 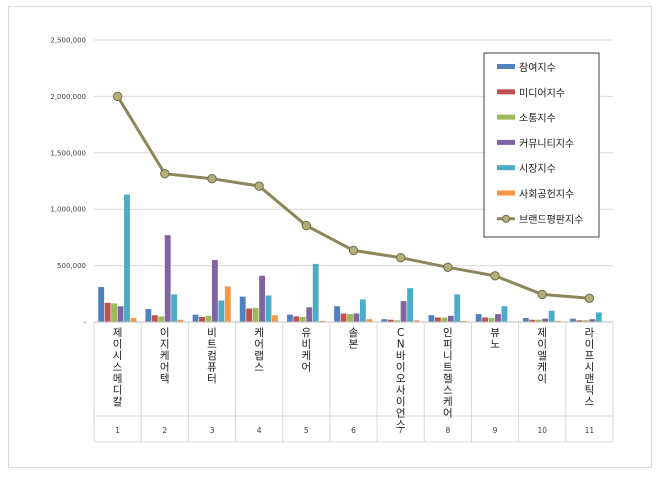 I want to click on x-category-number: 4, so click(x=259, y=430).